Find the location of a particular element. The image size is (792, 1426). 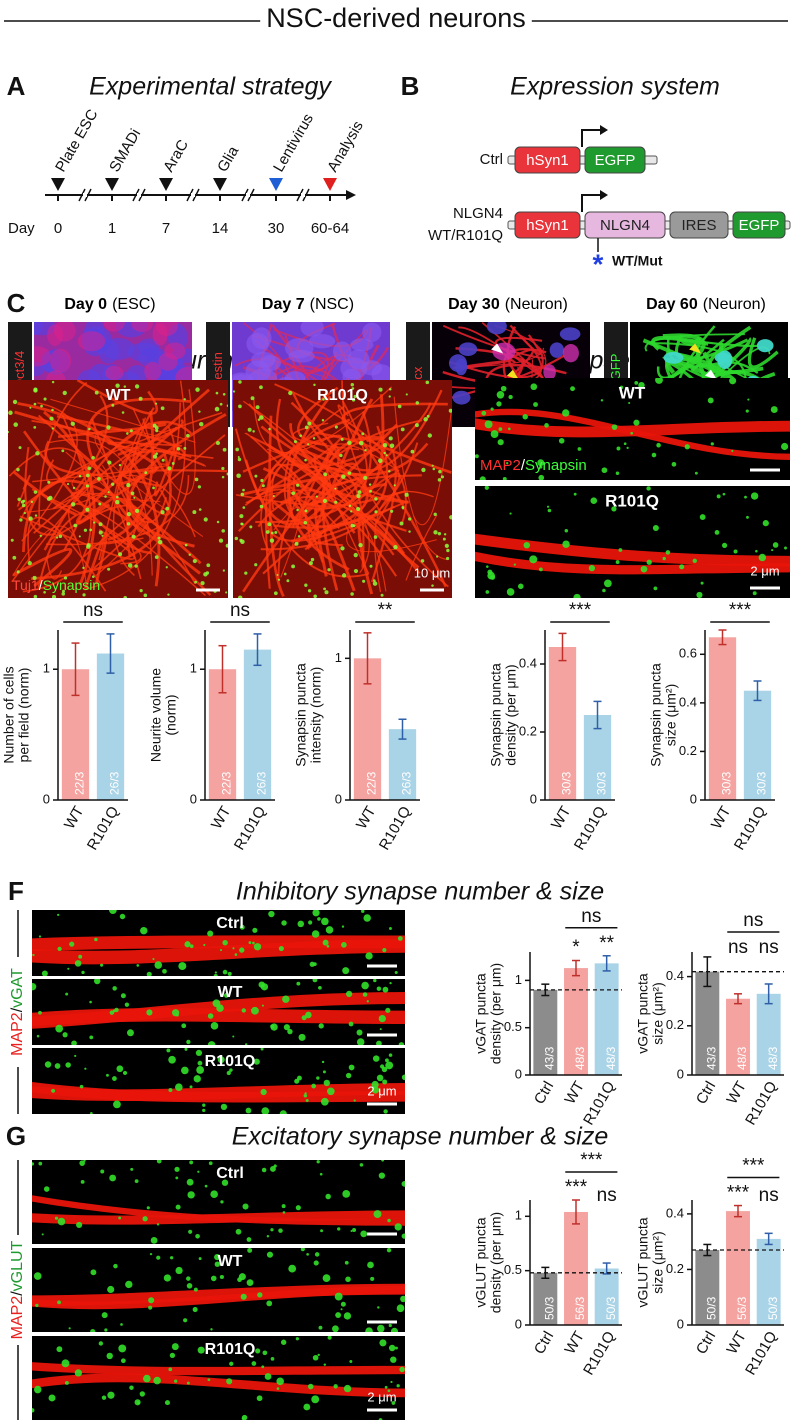

n-label: 50/3 is located at coordinates (611, 1308).